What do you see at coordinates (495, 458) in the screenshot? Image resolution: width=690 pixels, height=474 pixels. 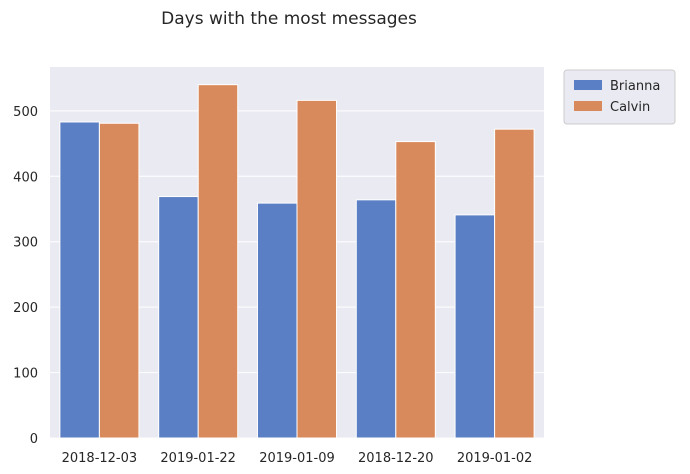 I see `x-tick-label: 2019-01-02` at bounding box center [495, 458].